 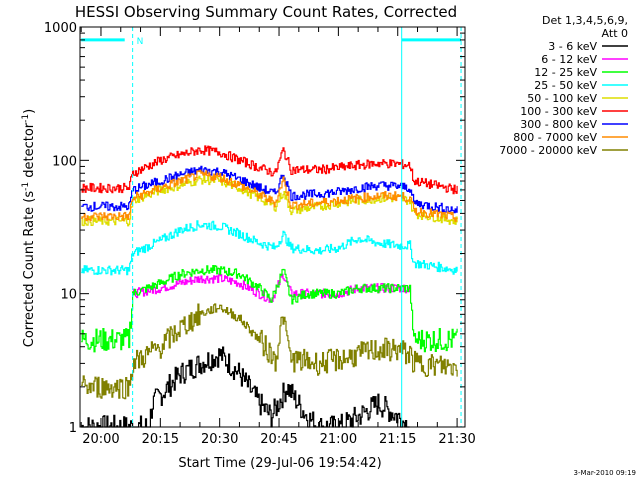 What do you see at coordinates (585, 20) in the screenshot?
I see `legend-header-1: Det 1,3,4,5,6,9,` at bounding box center [585, 20].